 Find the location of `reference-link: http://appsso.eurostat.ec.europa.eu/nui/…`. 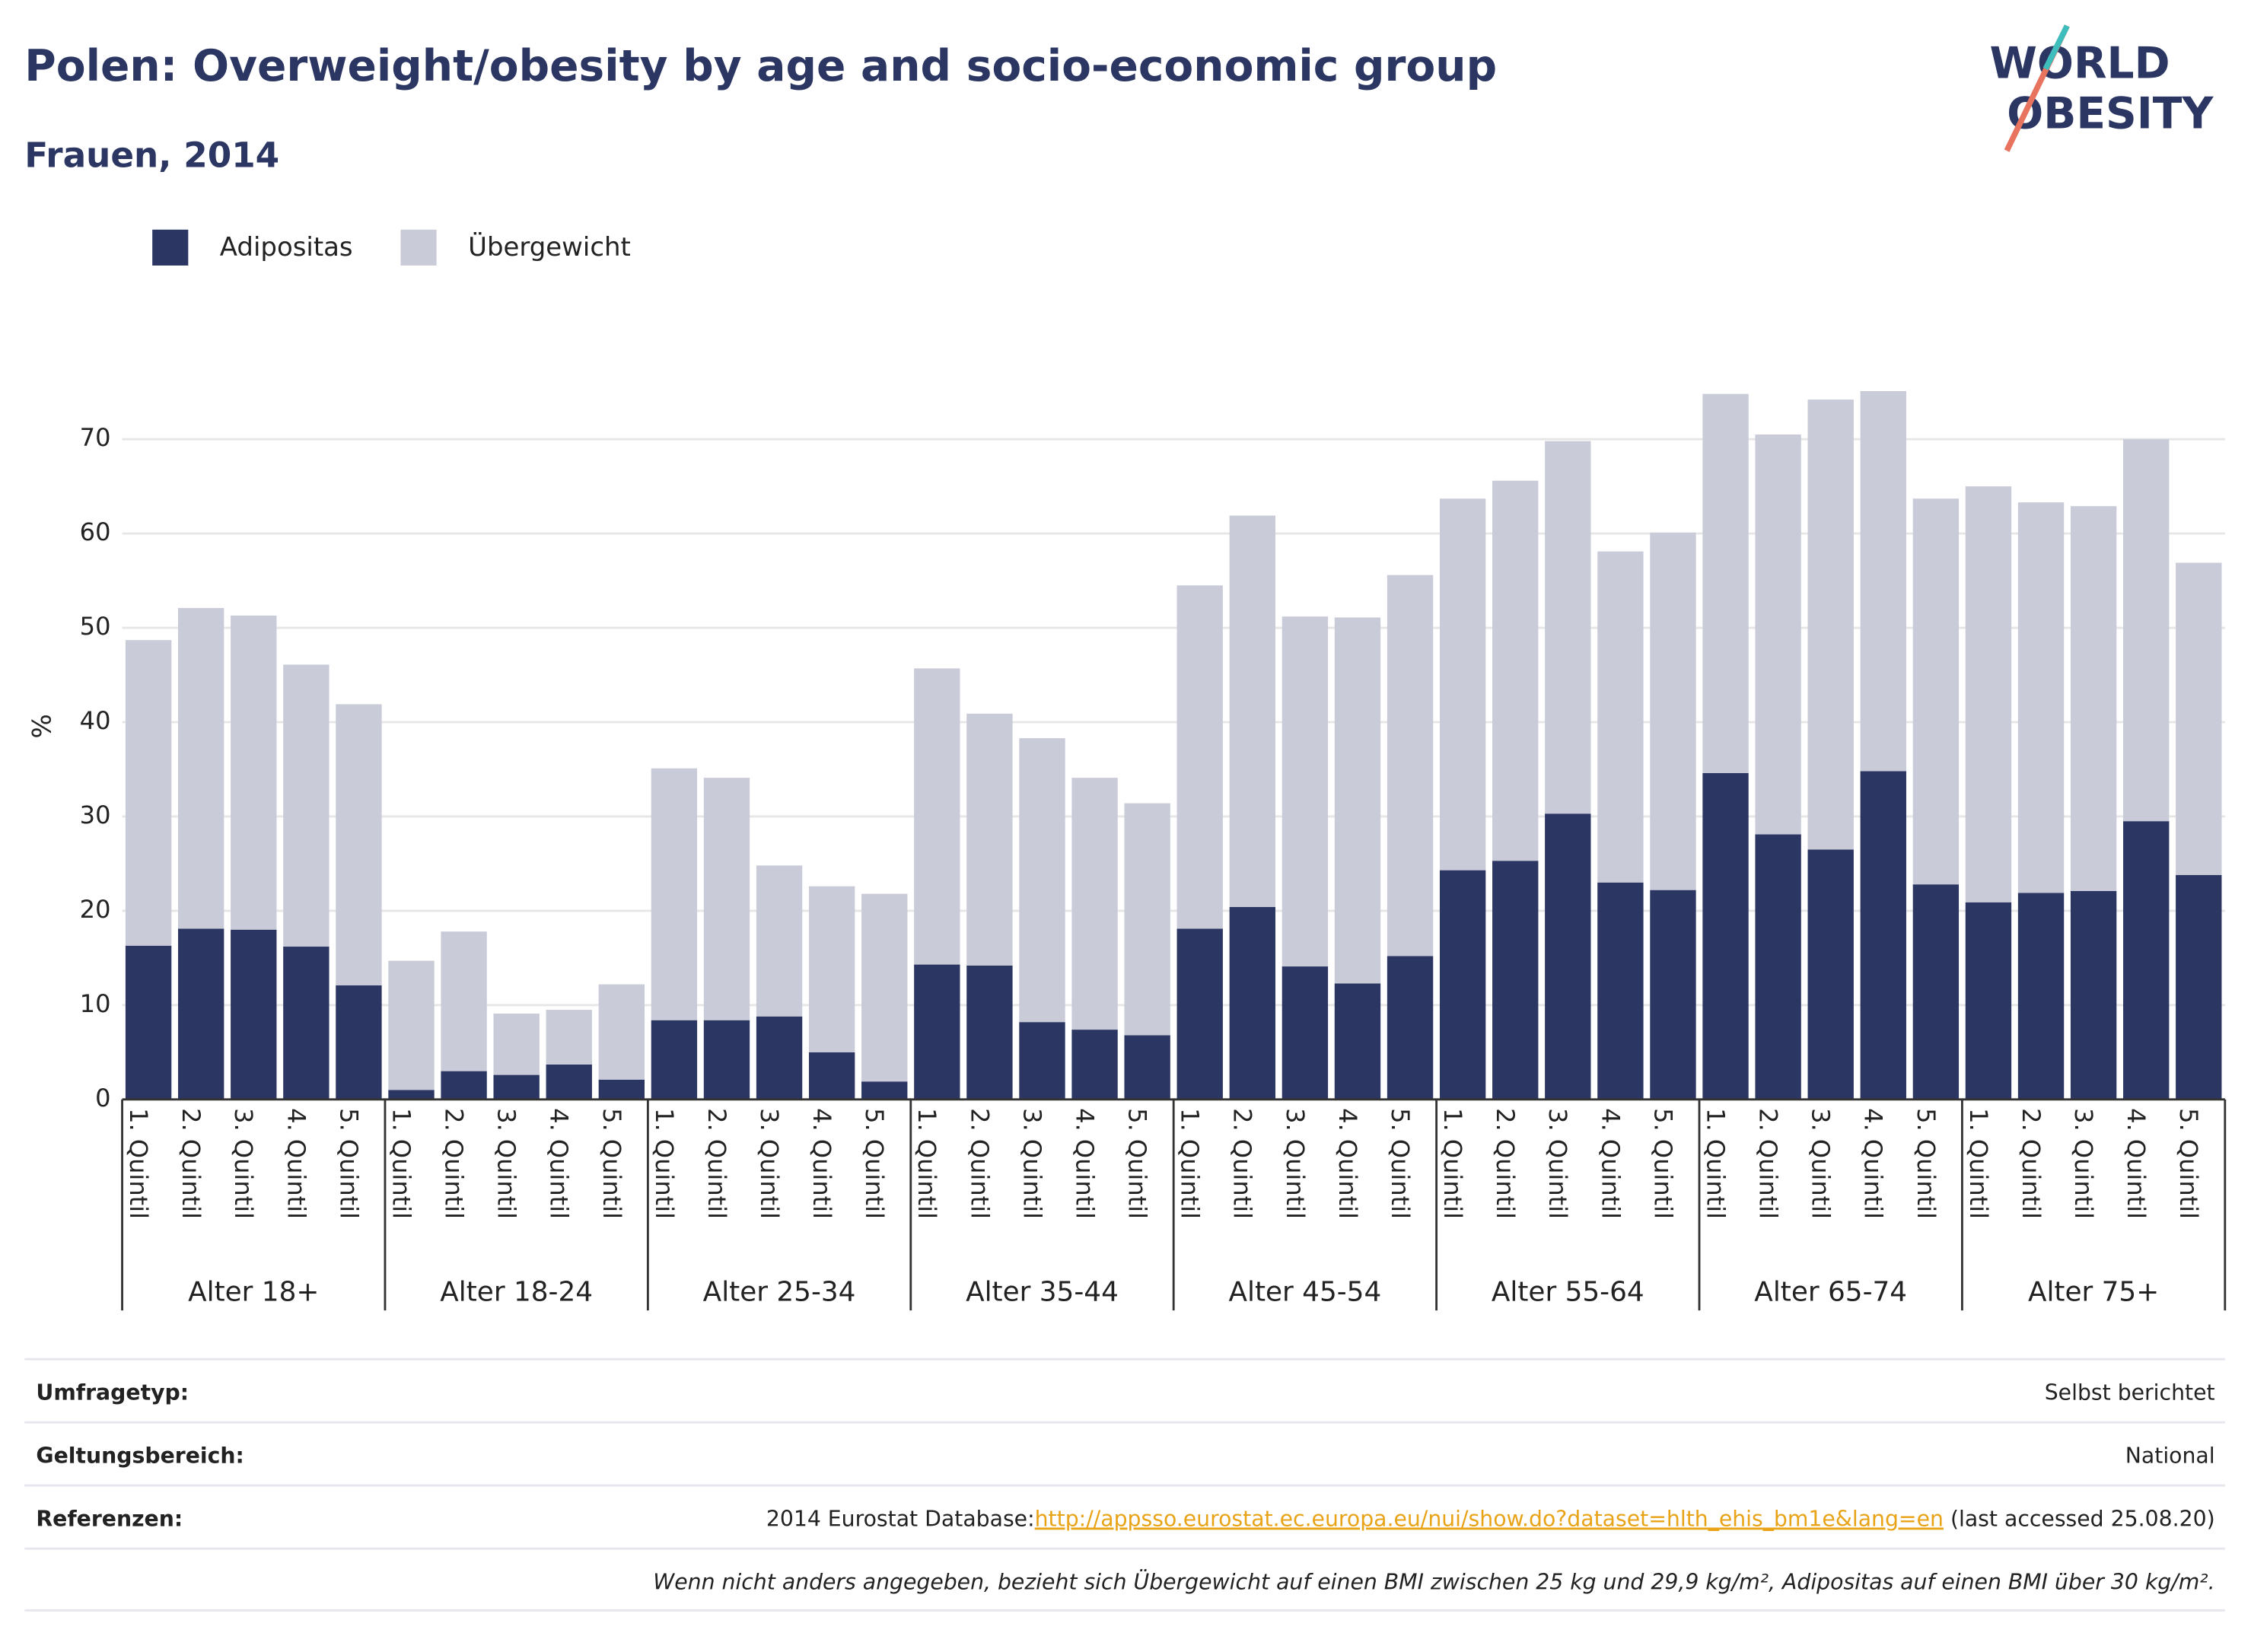

reference-link: http://appsso.eurostat.ec.europa.eu/nui/… is located at coordinates (1489, 1518).